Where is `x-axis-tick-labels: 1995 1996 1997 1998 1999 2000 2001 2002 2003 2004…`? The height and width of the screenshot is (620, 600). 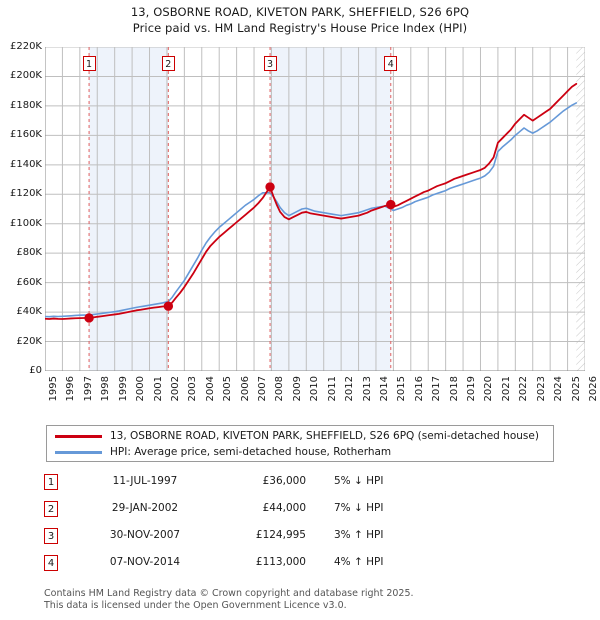 x-axis-tick-labels: 1995 1996 1997 1998 1999 2000 2001 2002 2003 2004… is located at coordinates (322, 394).